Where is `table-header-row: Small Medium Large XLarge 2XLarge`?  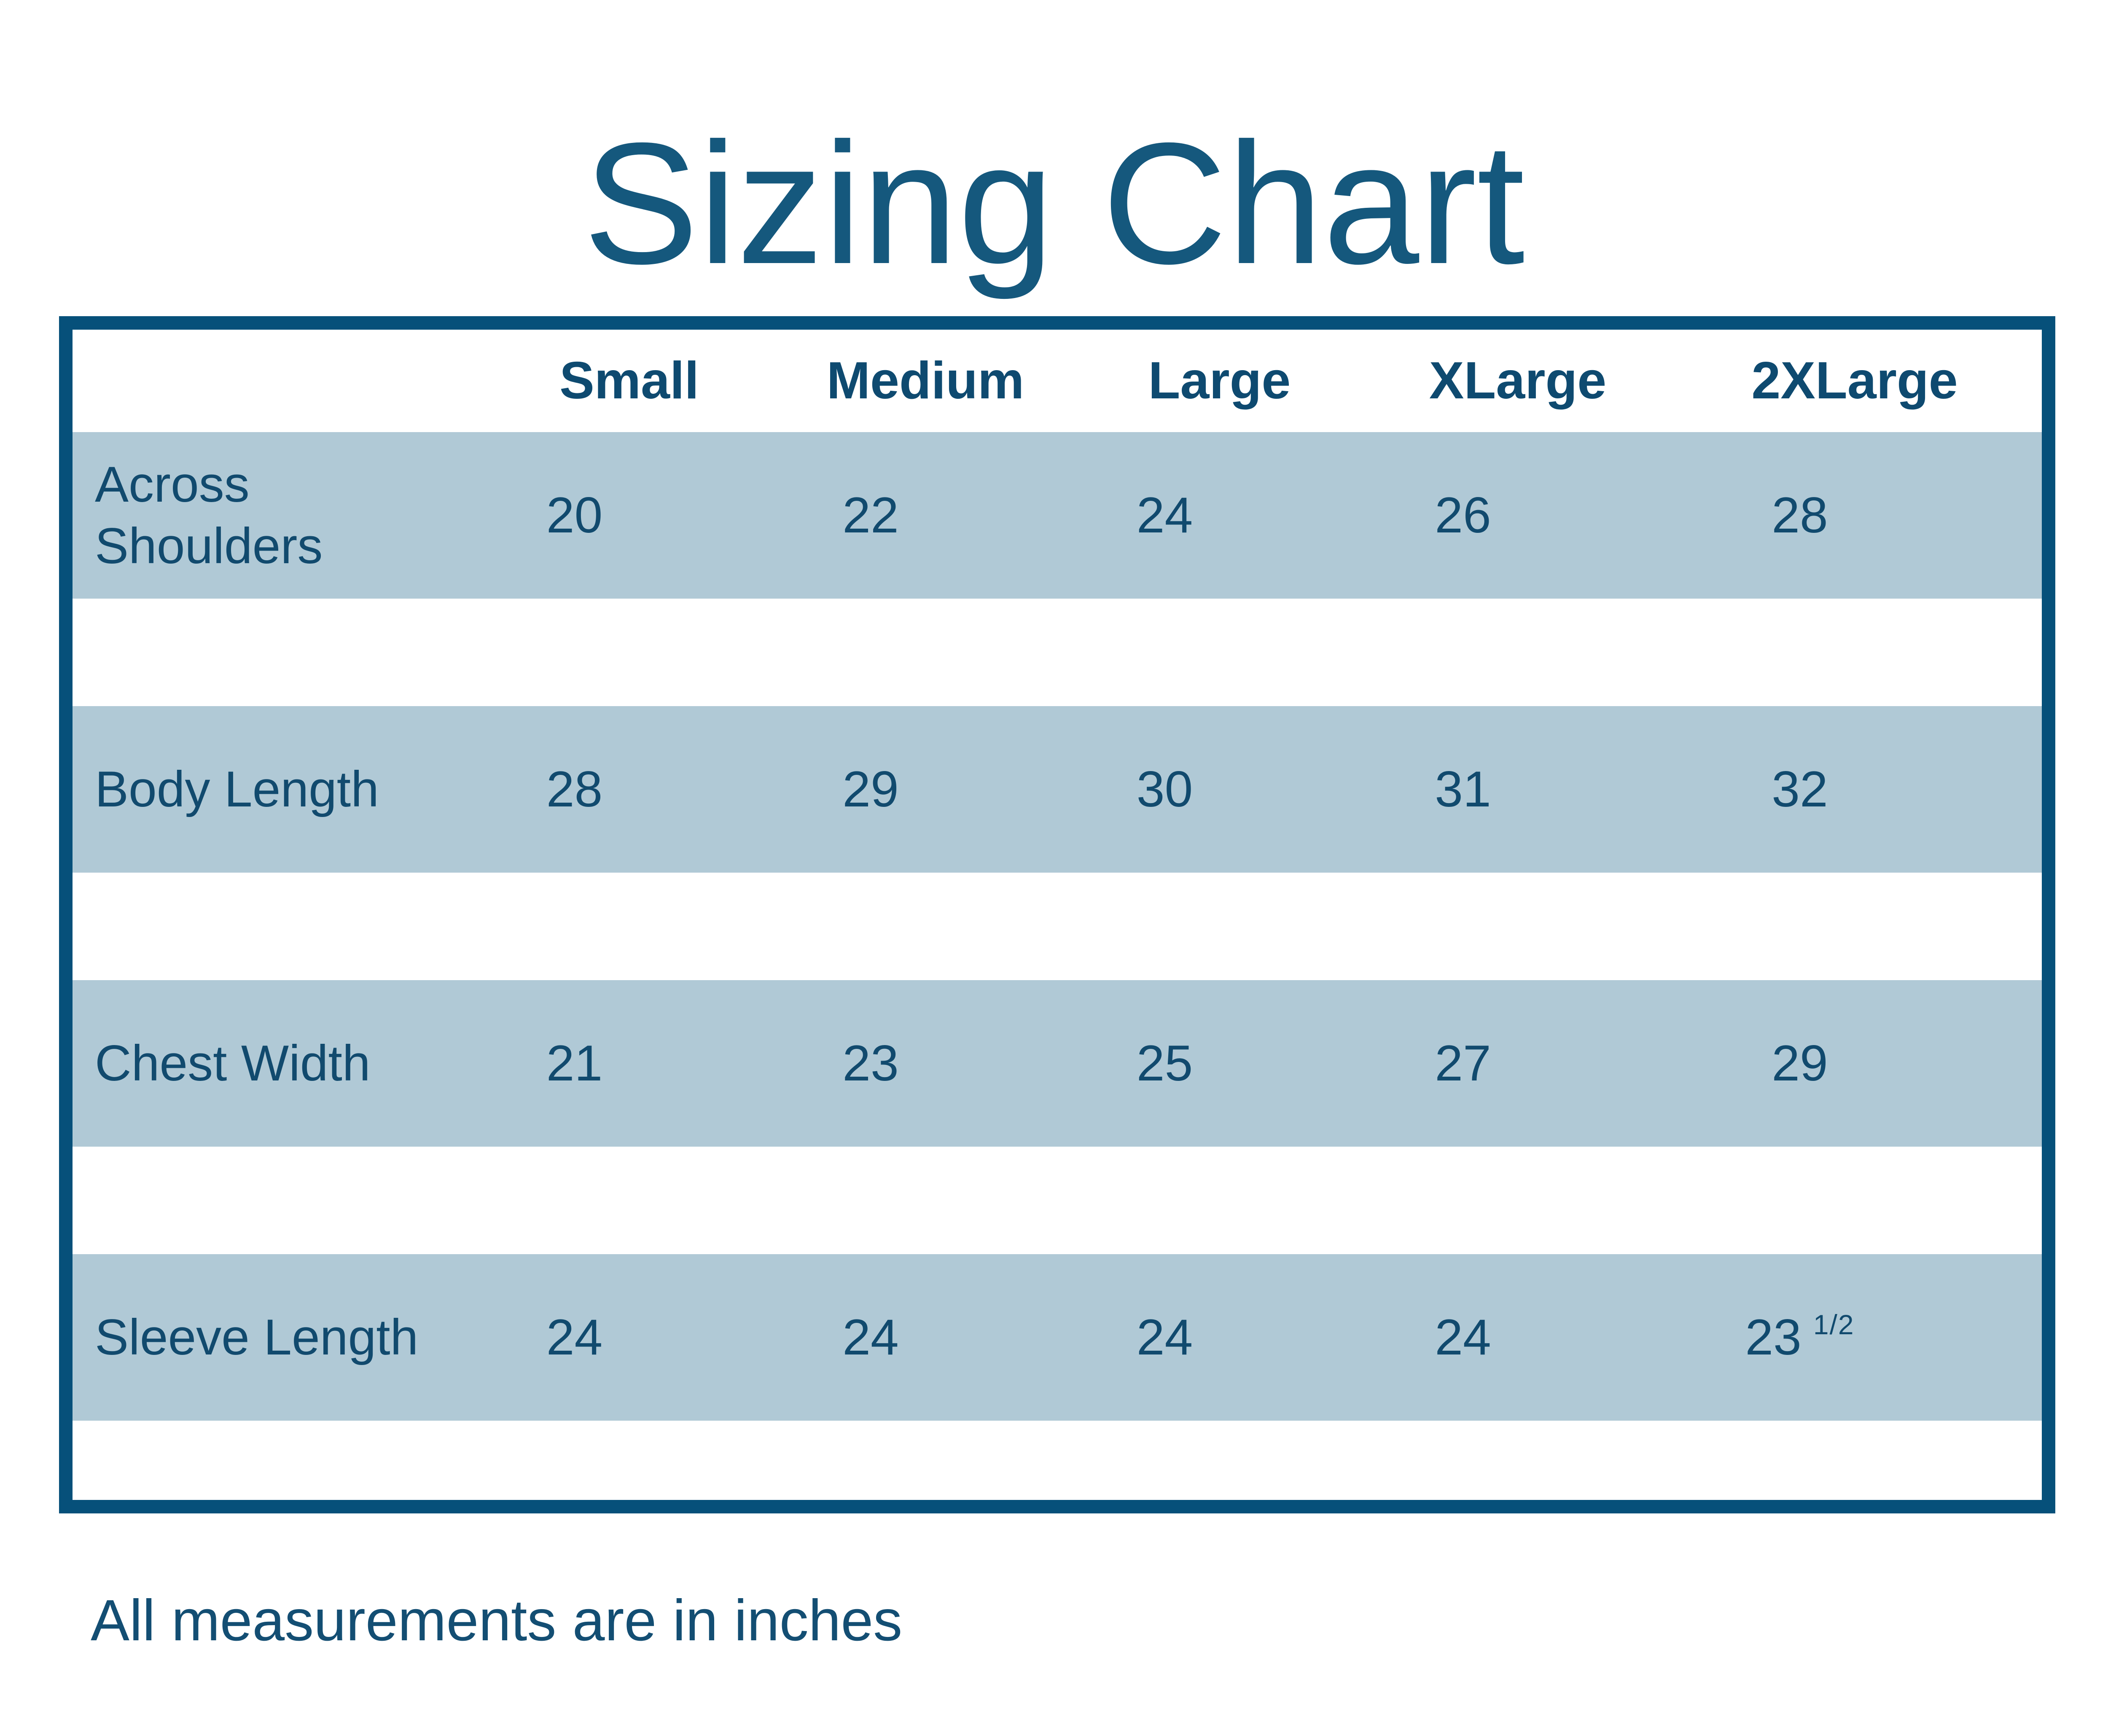
table-header-row: Small Medium Large XLarge 2XLarge is located at coordinates (1057, 381).